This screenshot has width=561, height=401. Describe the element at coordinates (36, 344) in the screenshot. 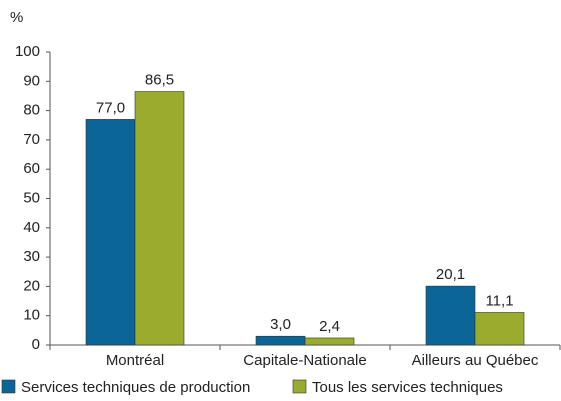

I see `y-tick-label: 0` at that location.